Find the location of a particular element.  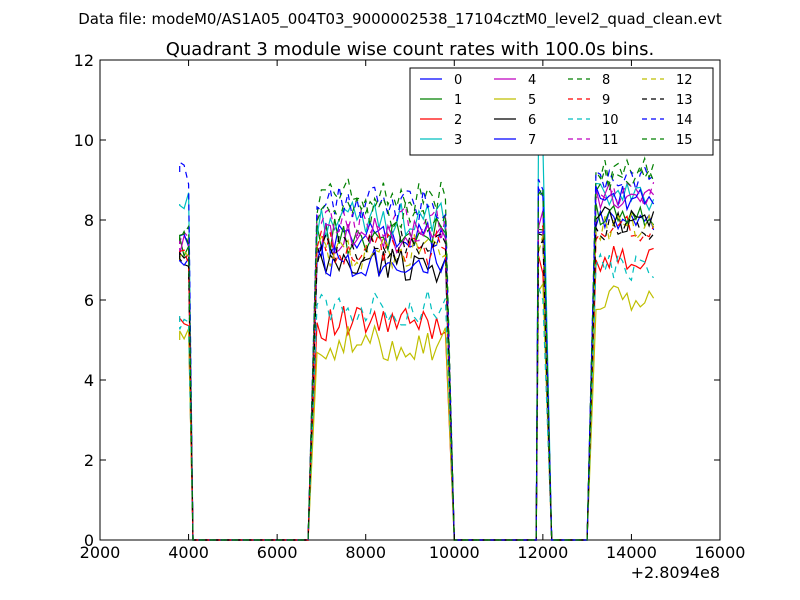

legend-label-13: 13 is located at coordinates (684, 100).